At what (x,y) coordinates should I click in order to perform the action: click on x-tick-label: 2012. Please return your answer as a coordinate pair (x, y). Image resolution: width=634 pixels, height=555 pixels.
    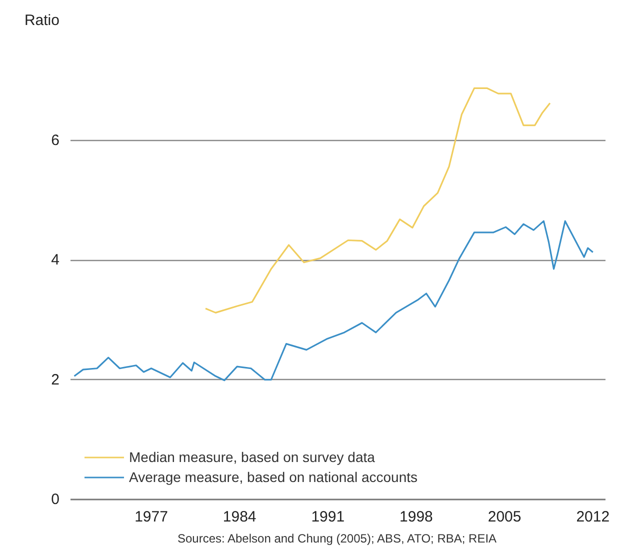
    Looking at the image, I should click on (593, 517).